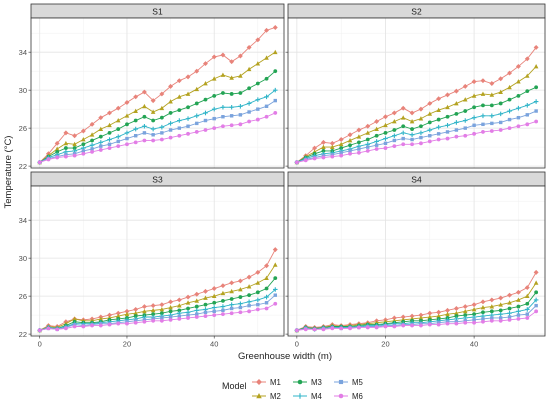 The image size is (550, 410). What do you see at coordinates (23, 258) in the screenshot?
I see `y-tick-label: 30` at bounding box center [23, 258].